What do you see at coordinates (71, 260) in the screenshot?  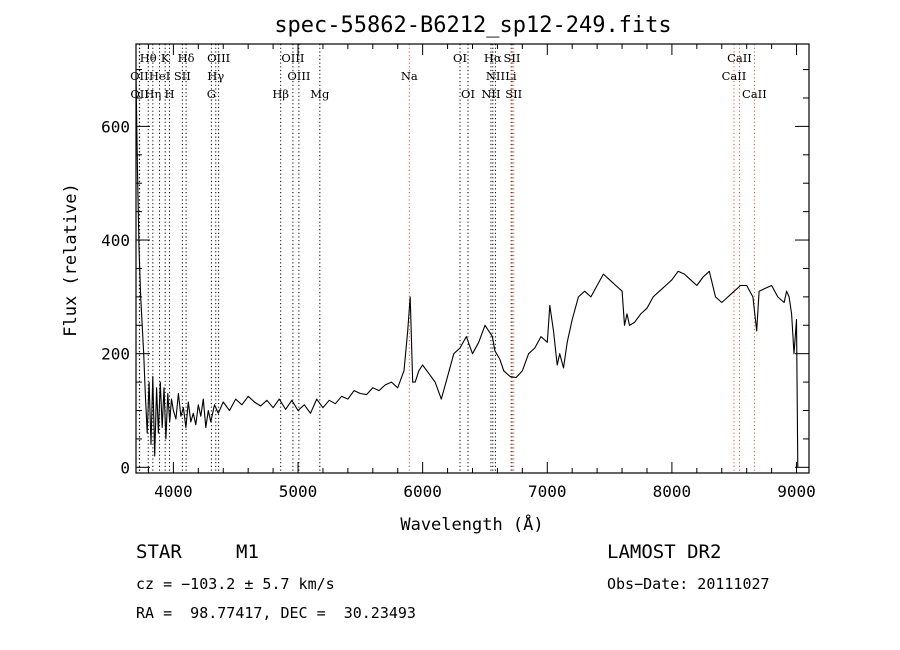 I see `y-axis-label: Flux (relative)` at bounding box center [71, 260].